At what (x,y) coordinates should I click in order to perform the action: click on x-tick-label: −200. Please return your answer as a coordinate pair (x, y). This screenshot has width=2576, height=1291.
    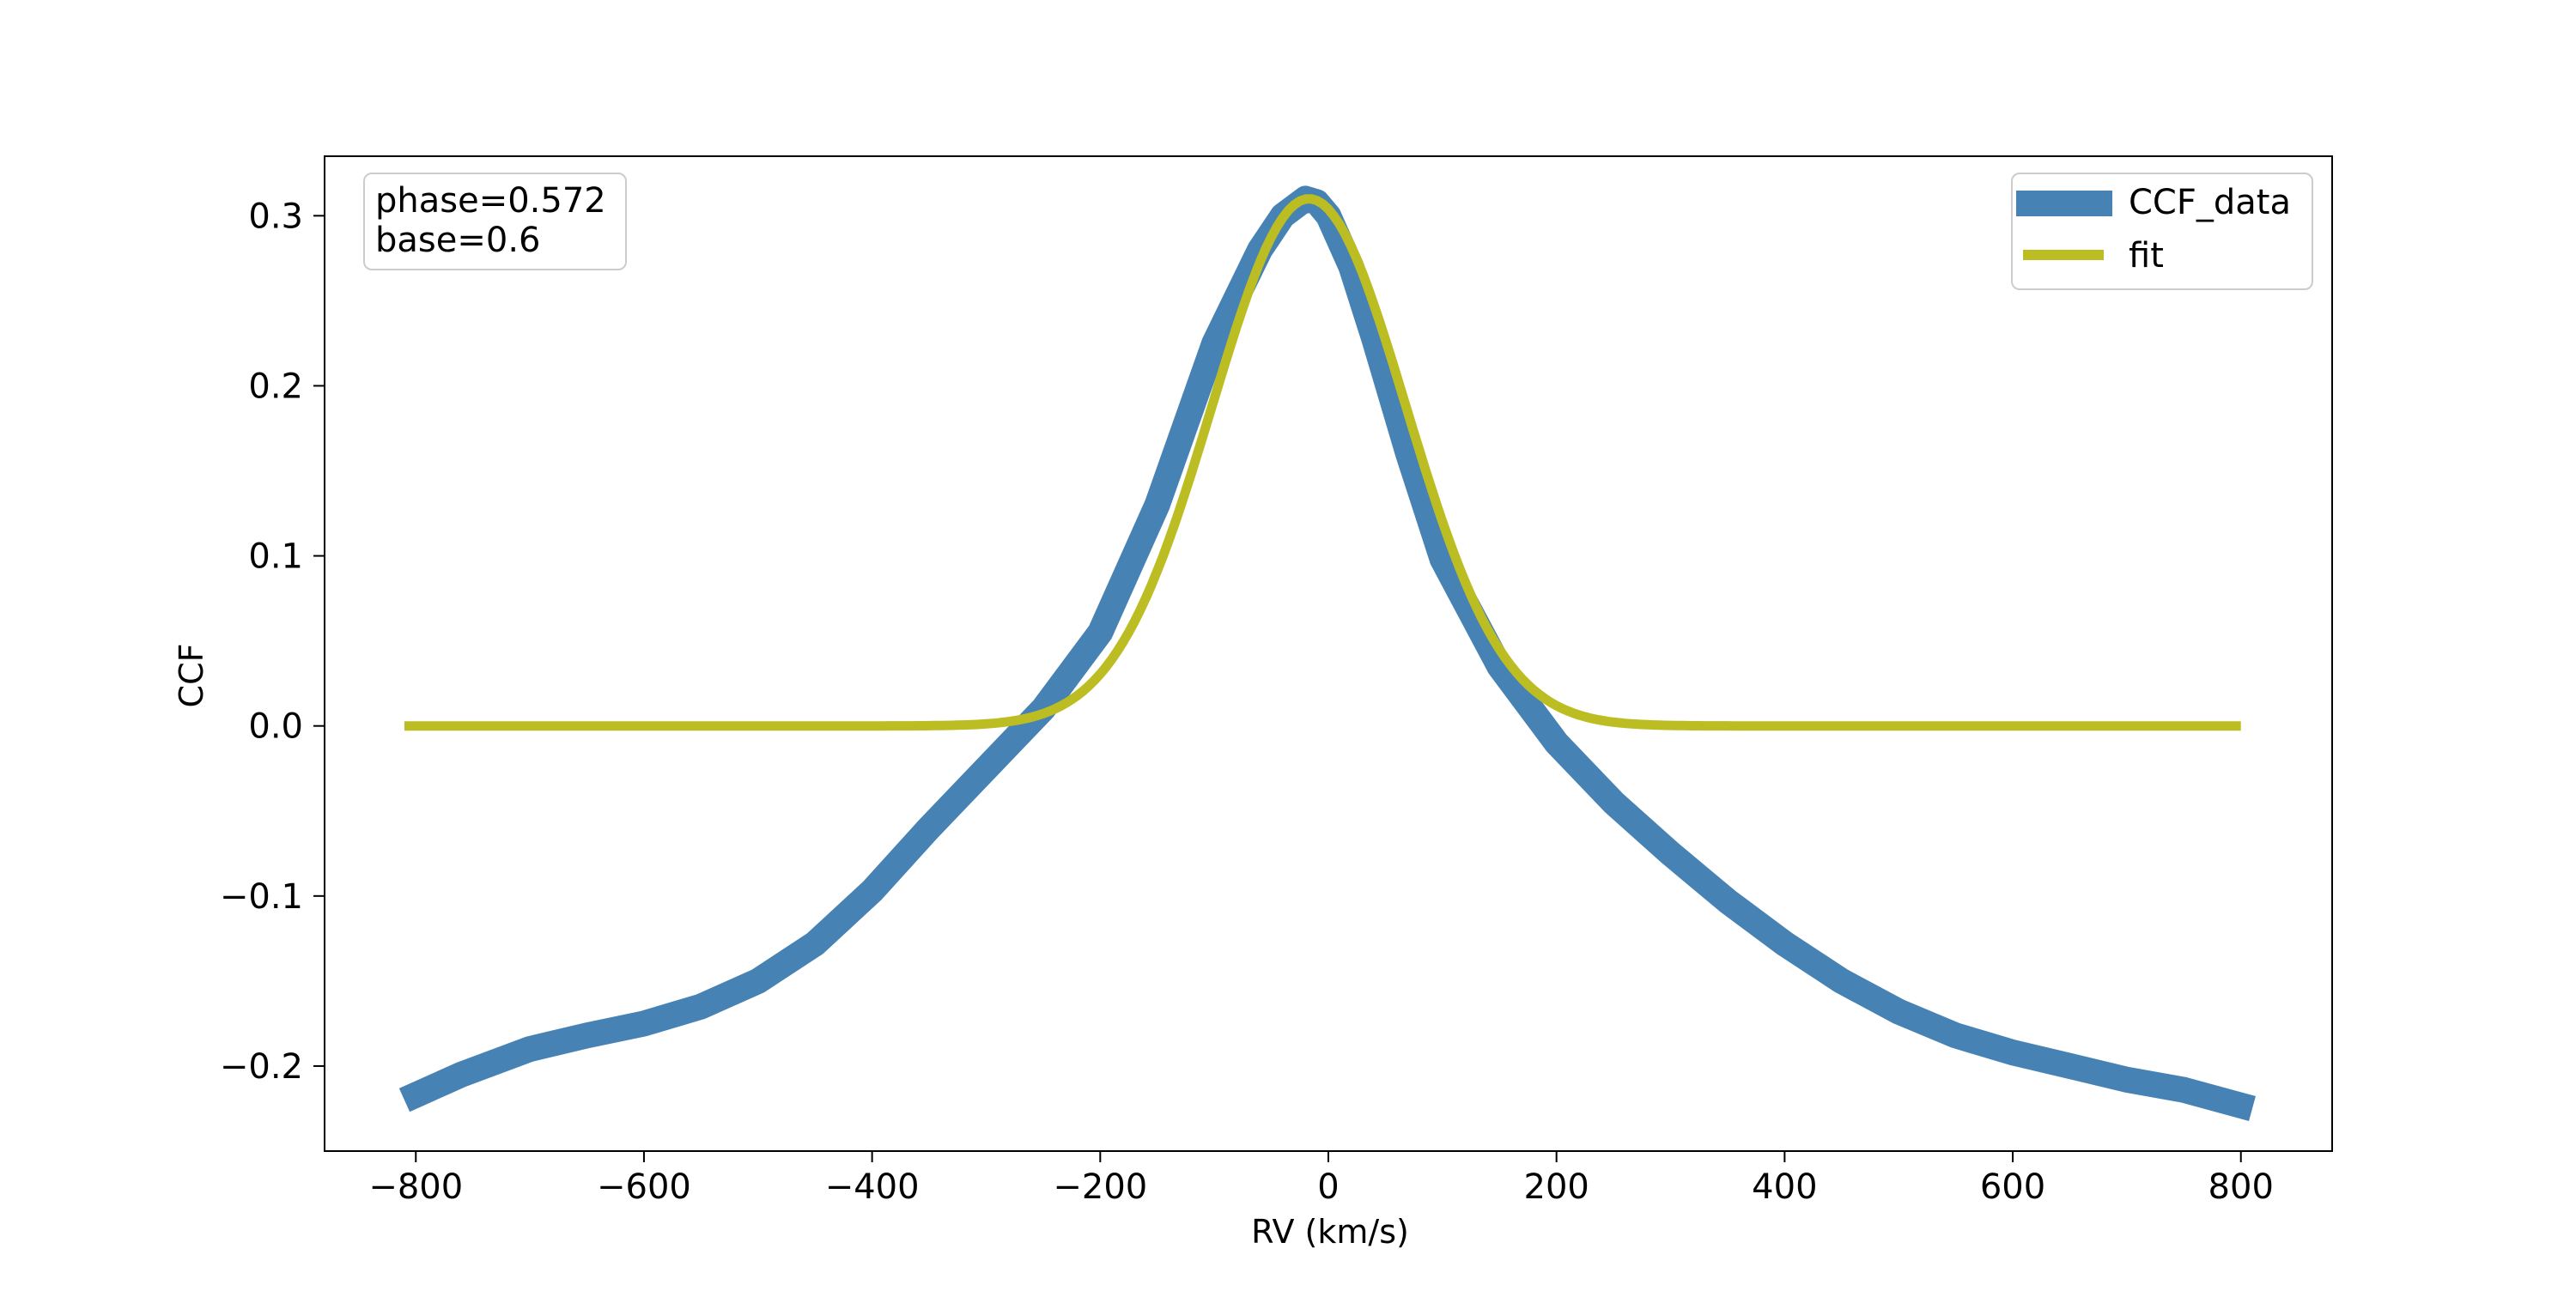
    Looking at the image, I should click on (1100, 1187).